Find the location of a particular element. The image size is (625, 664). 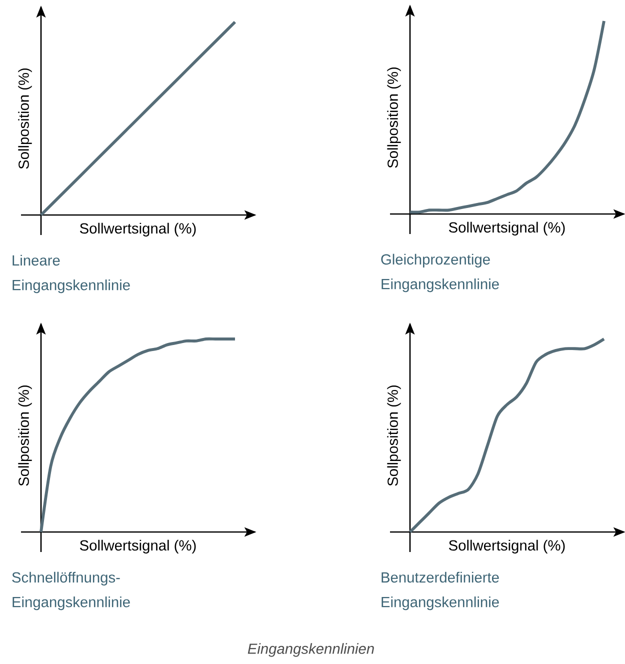

text: Eingangskennlinien is located at coordinates (311, 650).